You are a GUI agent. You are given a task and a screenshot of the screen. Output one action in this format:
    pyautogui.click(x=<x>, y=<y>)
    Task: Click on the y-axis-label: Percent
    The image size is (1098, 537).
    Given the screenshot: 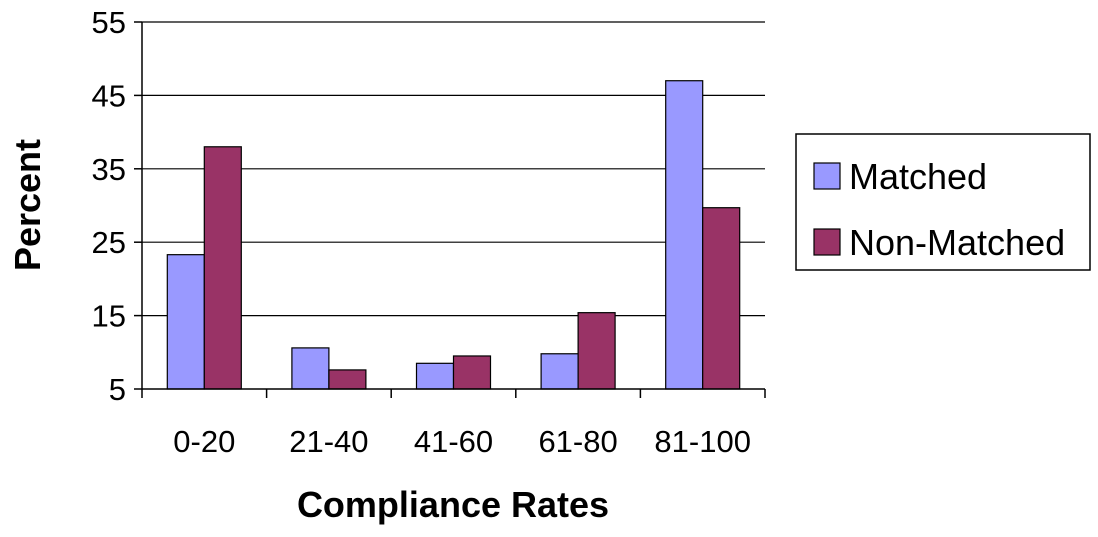 What is the action you would take?
    pyautogui.click(x=27, y=205)
    